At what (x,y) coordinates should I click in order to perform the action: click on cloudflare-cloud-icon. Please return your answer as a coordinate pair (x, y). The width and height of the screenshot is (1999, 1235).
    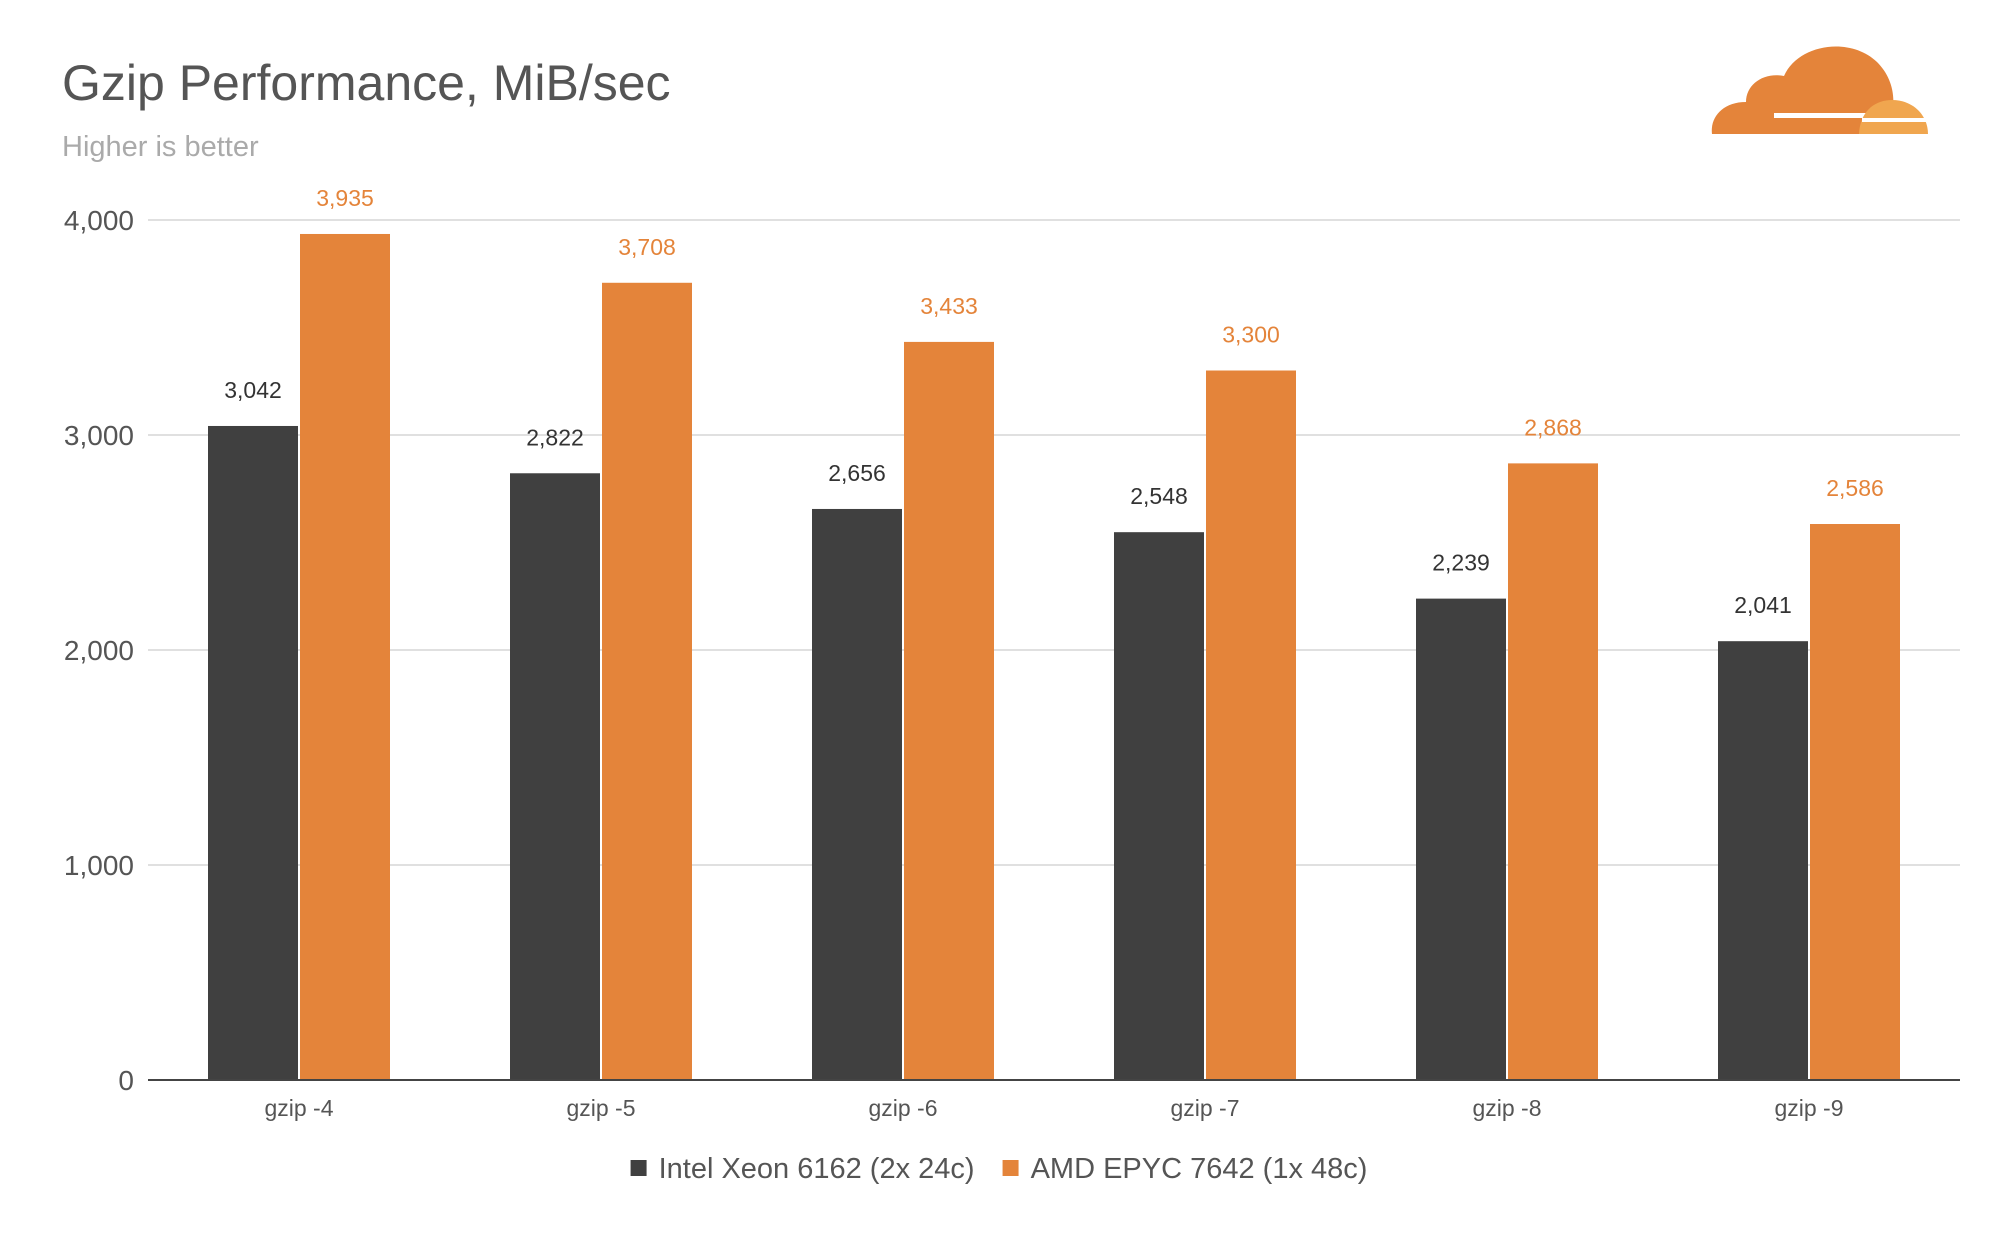
    Looking at the image, I should click on (1819, 90).